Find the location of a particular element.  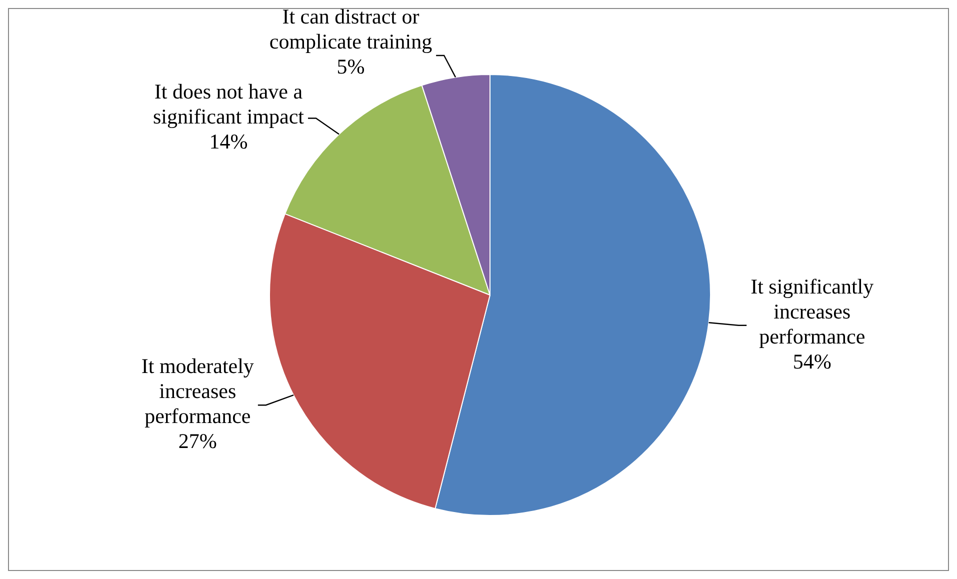

slice-label: It can distract or complicate training is located at coordinates (351, 29).